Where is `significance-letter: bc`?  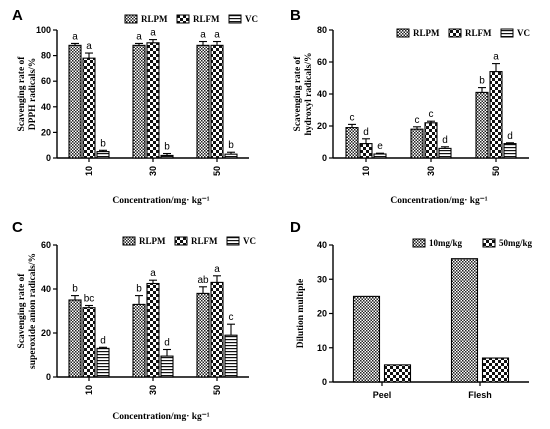 significance-letter: bc is located at coordinates (89, 299).